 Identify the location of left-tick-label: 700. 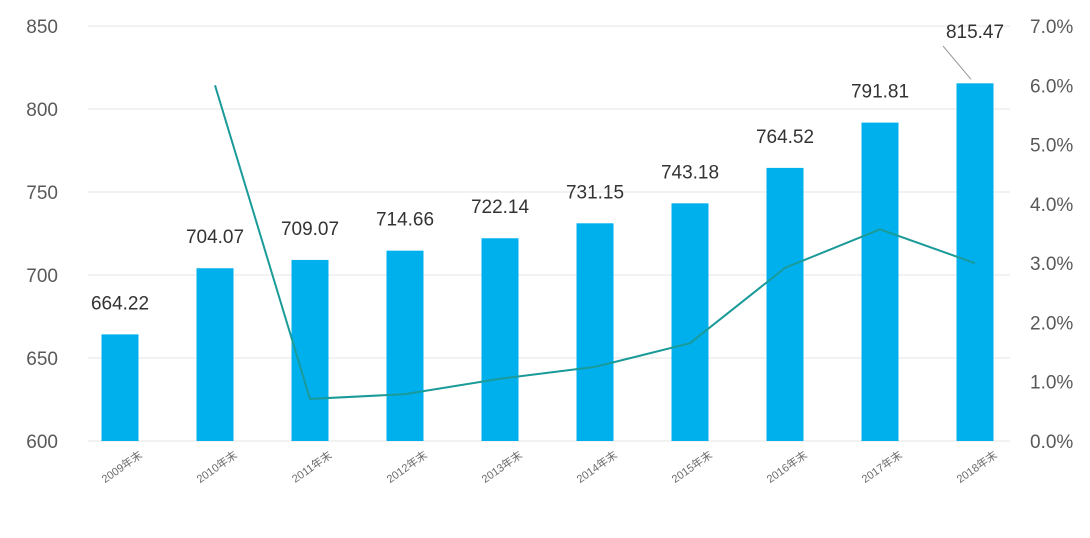
(42, 276).